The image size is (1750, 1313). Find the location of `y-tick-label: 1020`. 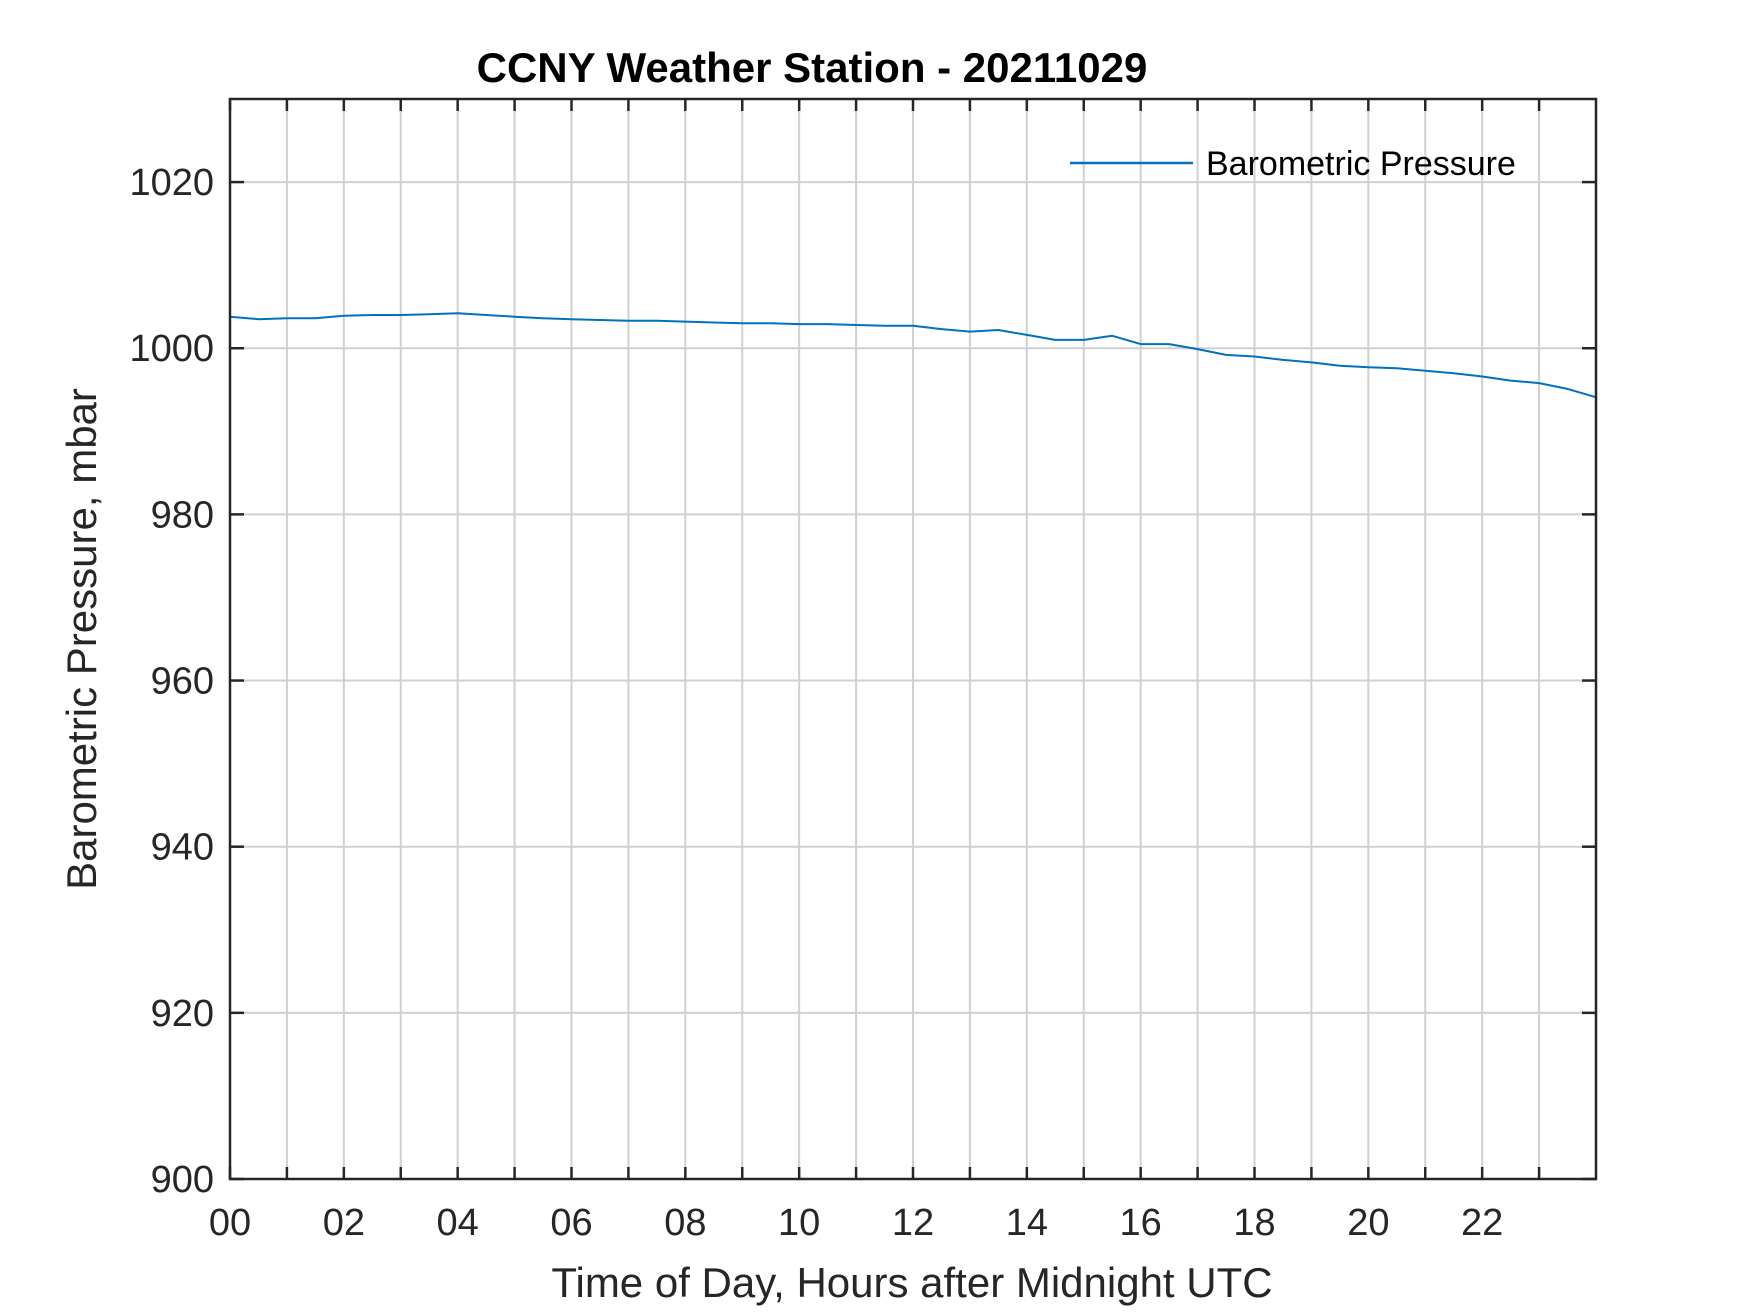

y-tick-label: 1020 is located at coordinates (171, 183).